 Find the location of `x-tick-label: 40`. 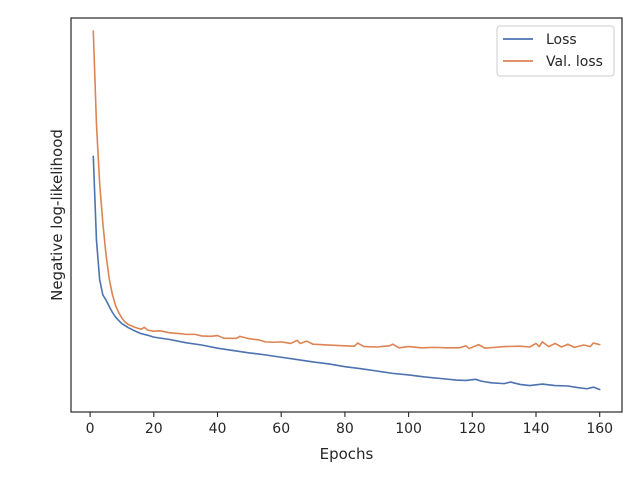

x-tick-label: 40 is located at coordinates (218, 429).